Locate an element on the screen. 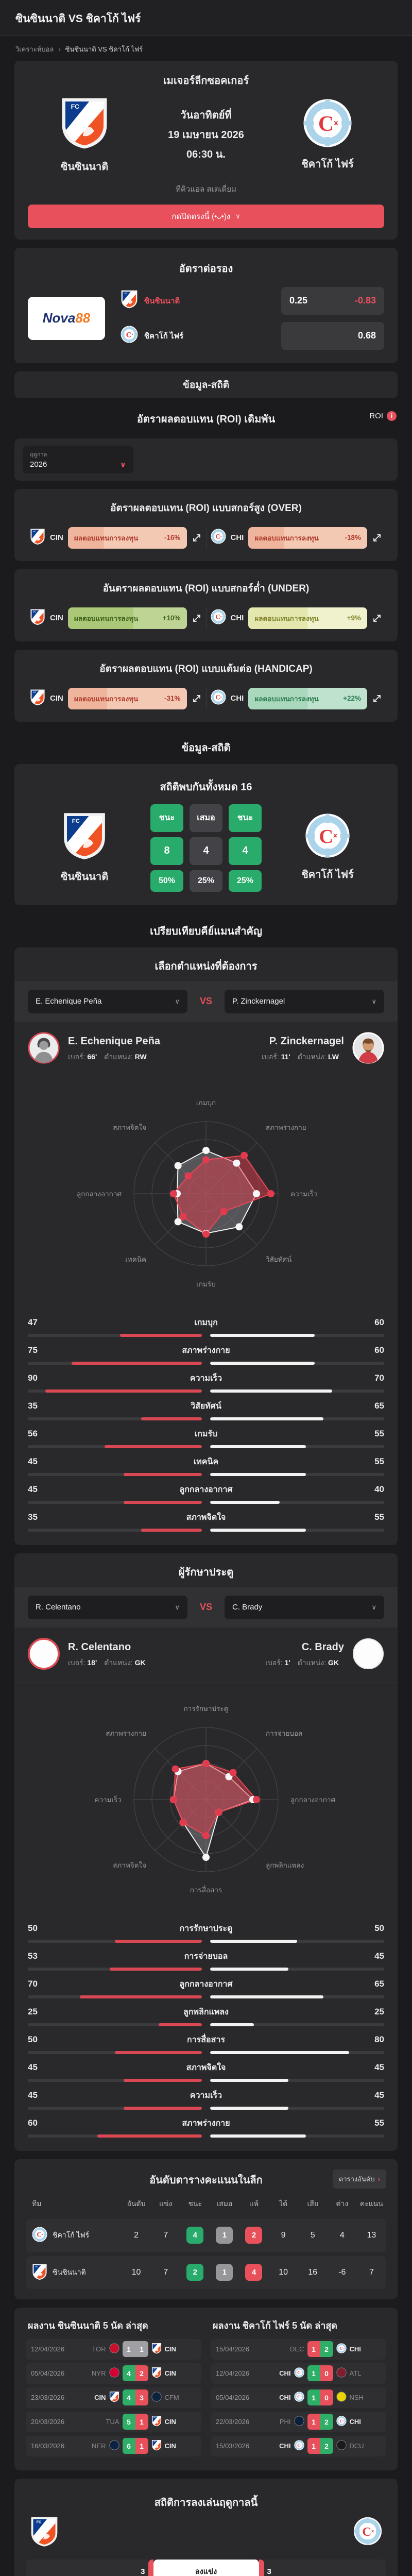 Image resolution: width=412 pixels, height=2576 pixels. played-cell: 7 is located at coordinates (165, 2235).